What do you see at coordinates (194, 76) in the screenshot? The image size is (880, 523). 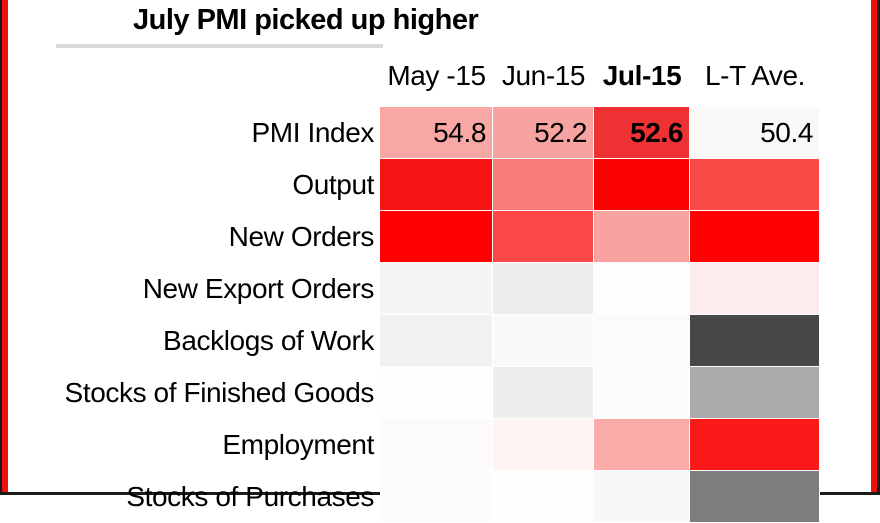 I see `header-spacer` at bounding box center [194, 76].